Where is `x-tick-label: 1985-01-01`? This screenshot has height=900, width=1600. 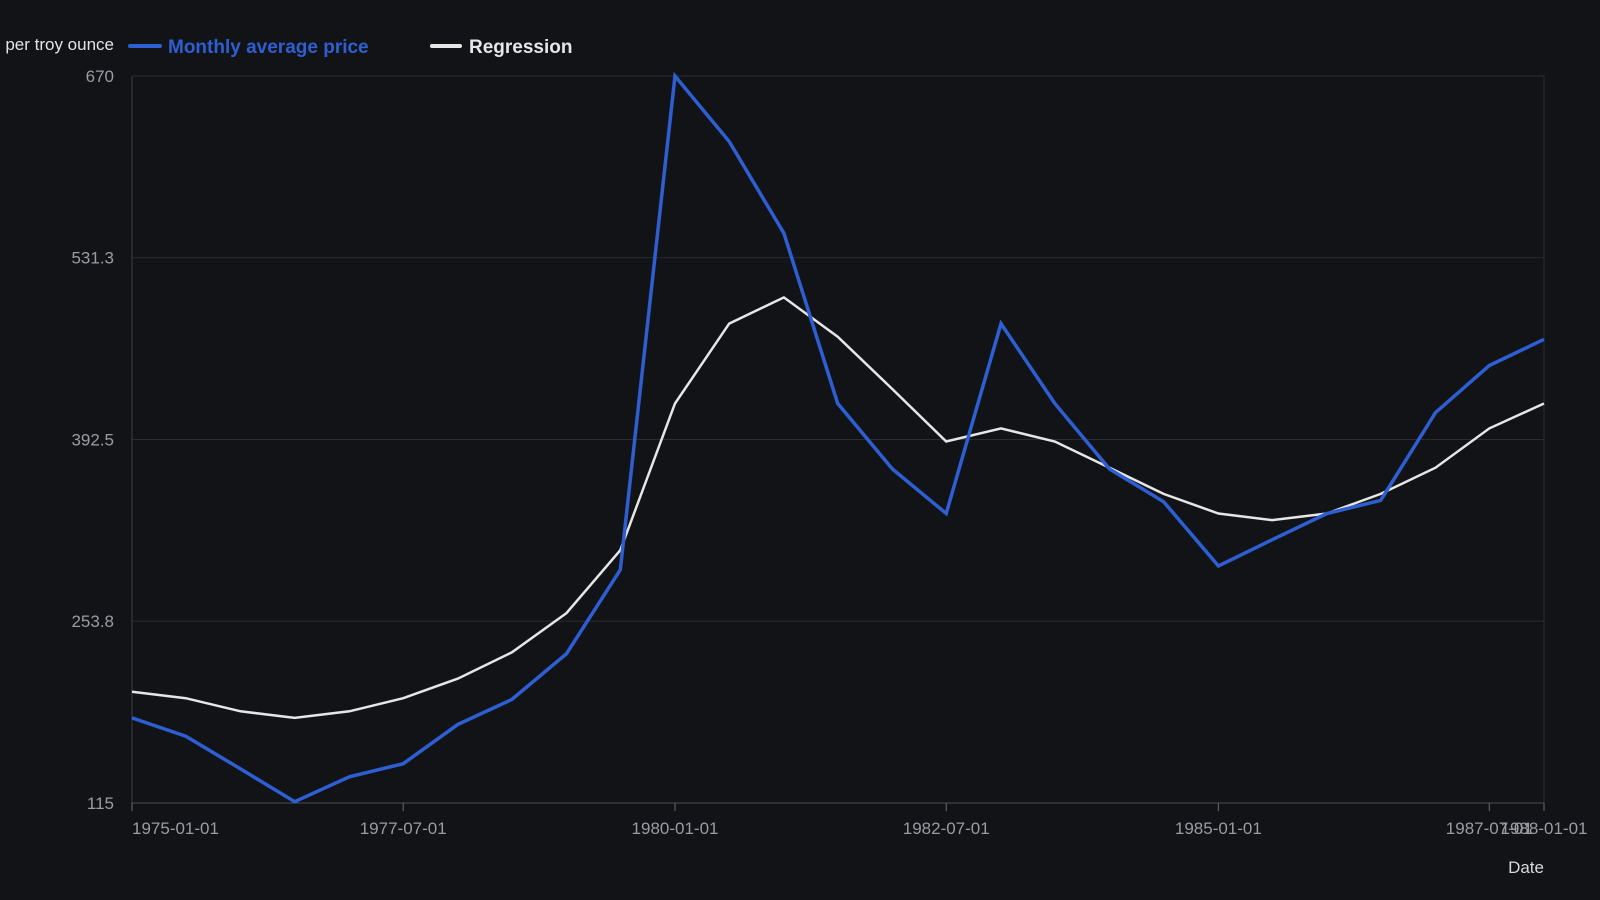
x-tick-label: 1985-01-01 is located at coordinates (1218, 828).